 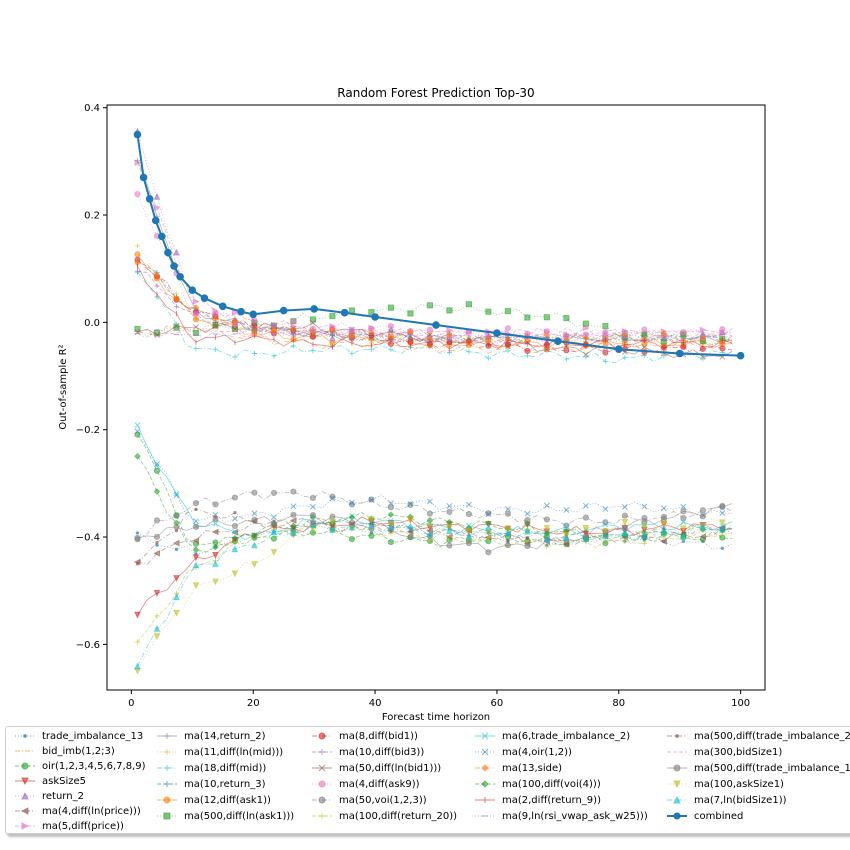 What do you see at coordinates (64, 751) in the screenshot?
I see `legend-item: bid_imb(1,2;3)` at bounding box center [64, 751].